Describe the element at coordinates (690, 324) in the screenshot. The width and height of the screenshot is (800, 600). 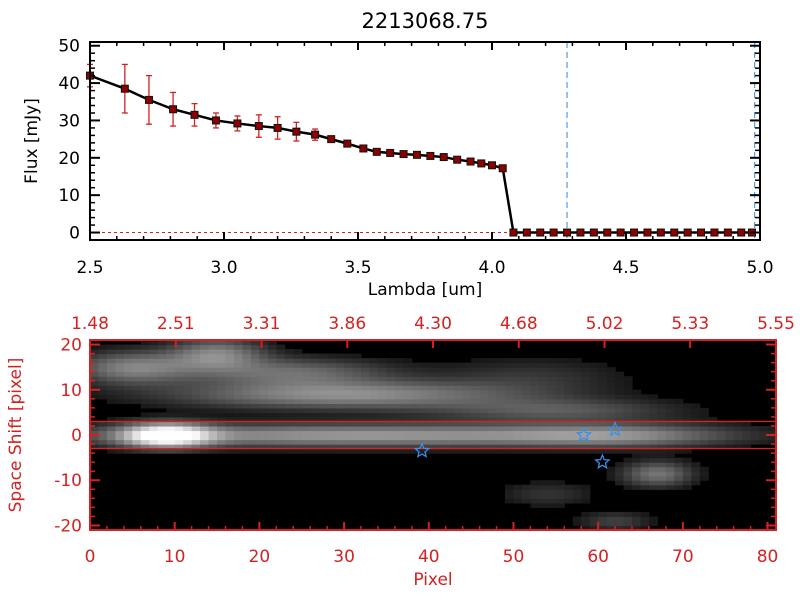
I see `top-axis-tick-label: 5.33` at that location.